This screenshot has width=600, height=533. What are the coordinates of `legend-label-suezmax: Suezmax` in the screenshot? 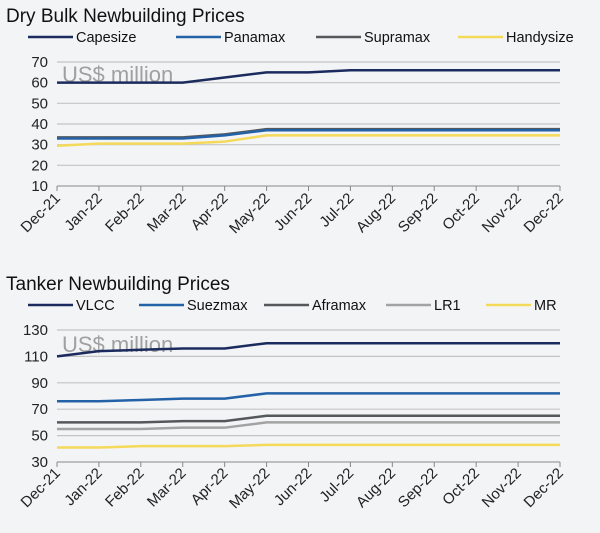 It's located at (217, 306).